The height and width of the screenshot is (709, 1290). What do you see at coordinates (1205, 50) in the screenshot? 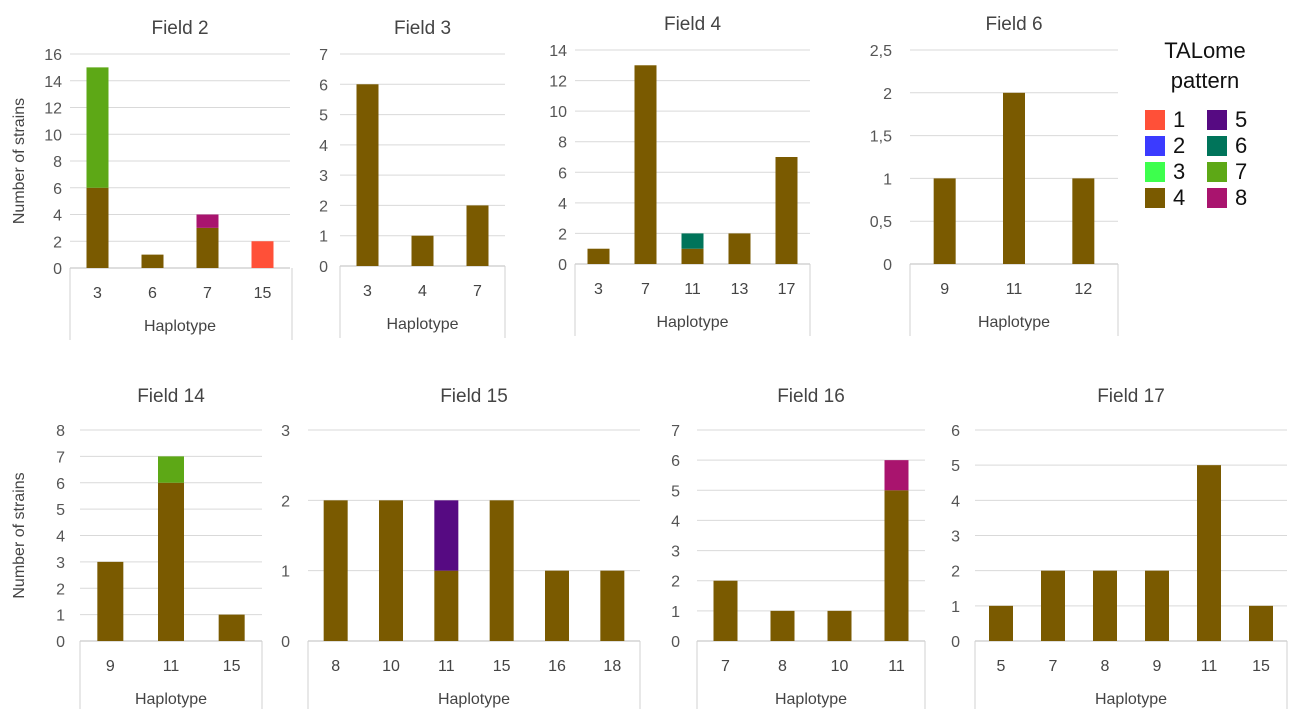
I see `legend-title-line1: TALome` at bounding box center [1205, 50].